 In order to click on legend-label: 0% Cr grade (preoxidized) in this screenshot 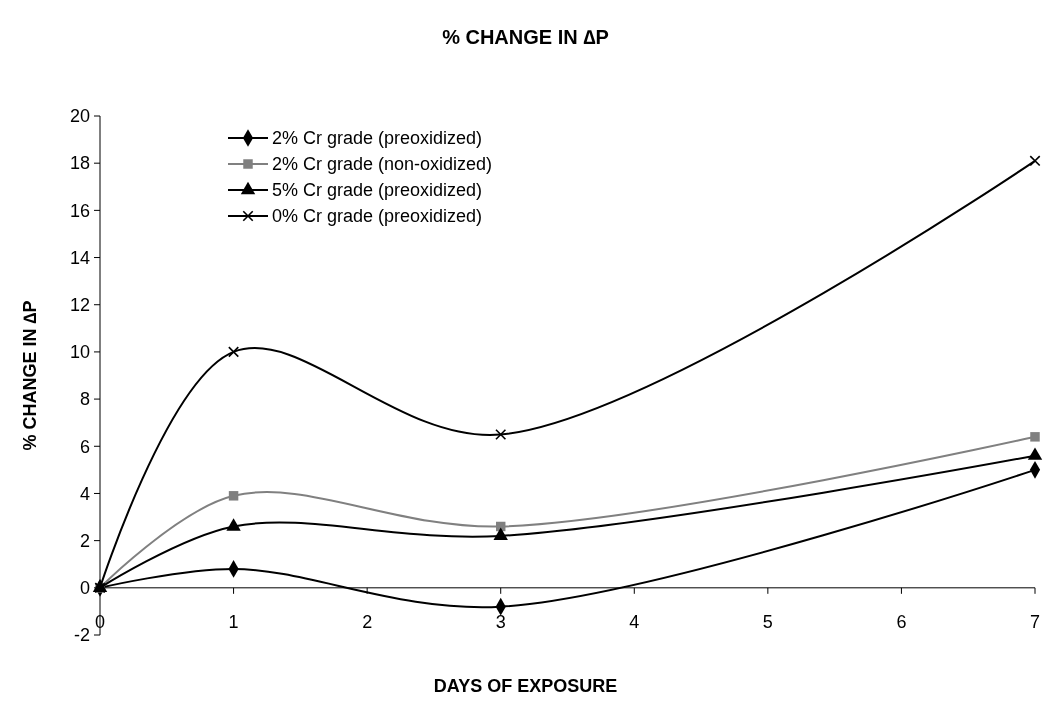, I will do `click(377, 216)`.